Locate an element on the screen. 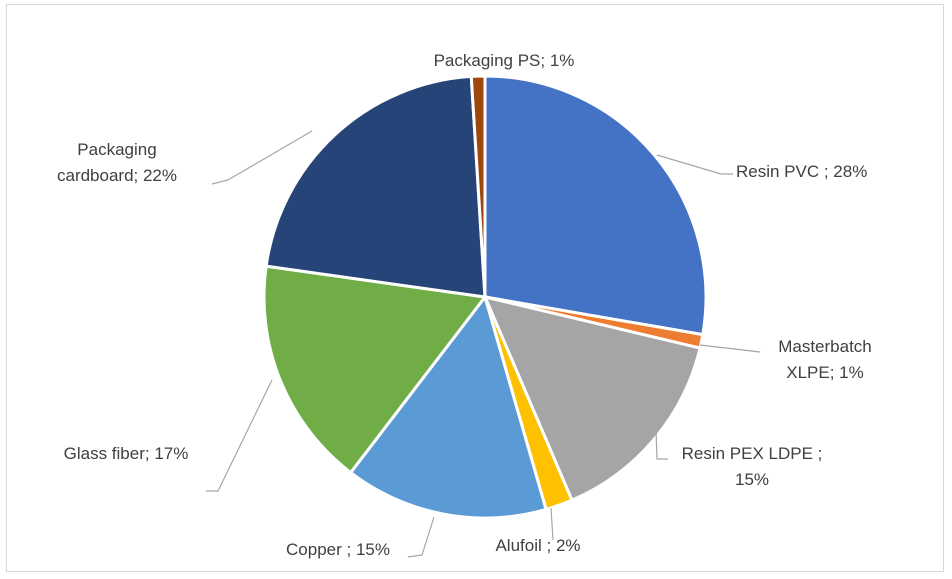 The image size is (952, 579). slice-resin-pvc is located at coordinates (595, 205).